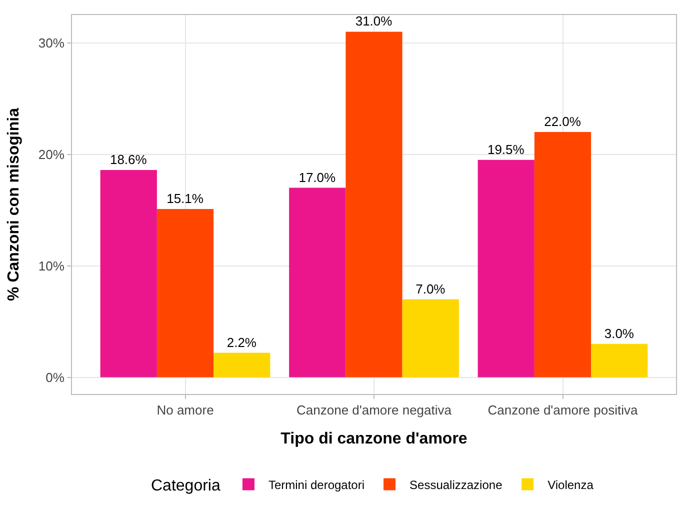 This screenshot has width=691, height=513. Describe the element at coordinates (374, 410) in the screenshot. I see `x-tick-label: Canzone d'amore negativa` at that location.